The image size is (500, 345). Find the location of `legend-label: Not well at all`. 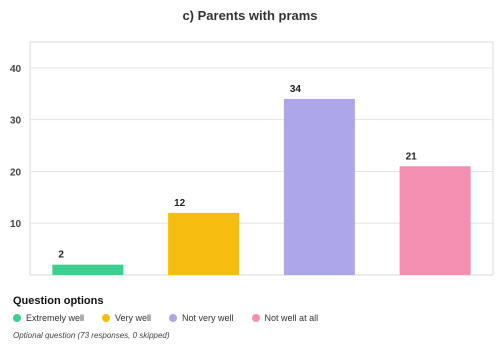

legend-label: Not well at all is located at coordinates (291, 318).